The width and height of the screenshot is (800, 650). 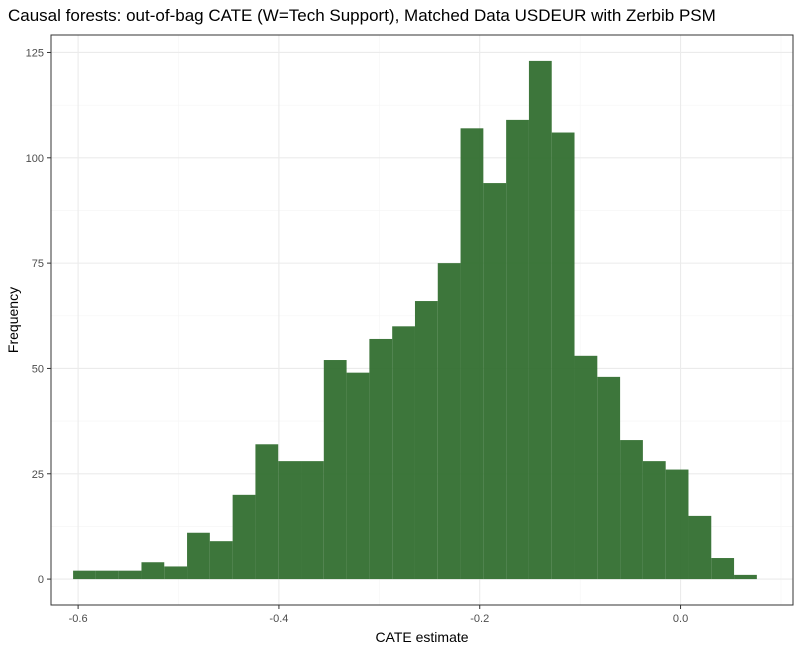 What do you see at coordinates (38, 369) in the screenshot?
I see `y-tick-label: 50` at bounding box center [38, 369].